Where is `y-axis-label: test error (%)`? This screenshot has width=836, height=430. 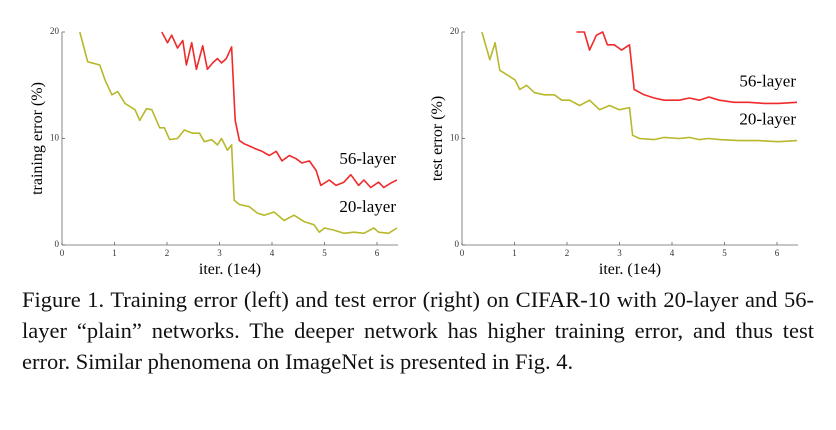
y-axis-label: test error (%) is located at coordinates (437, 138).